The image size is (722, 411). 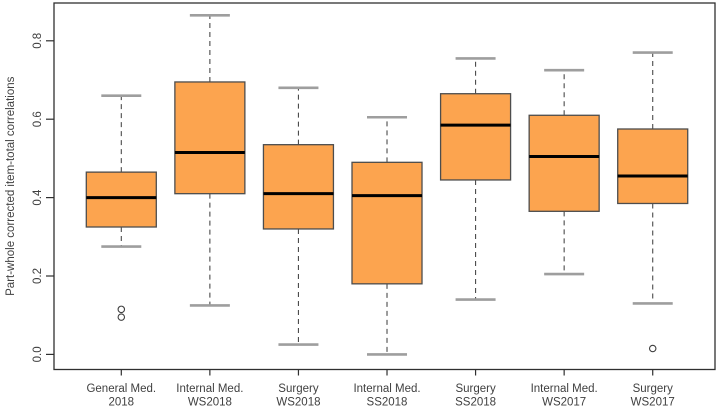 I want to click on boxplot-box-3: Surgery WS2018, so click(x=298, y=247).